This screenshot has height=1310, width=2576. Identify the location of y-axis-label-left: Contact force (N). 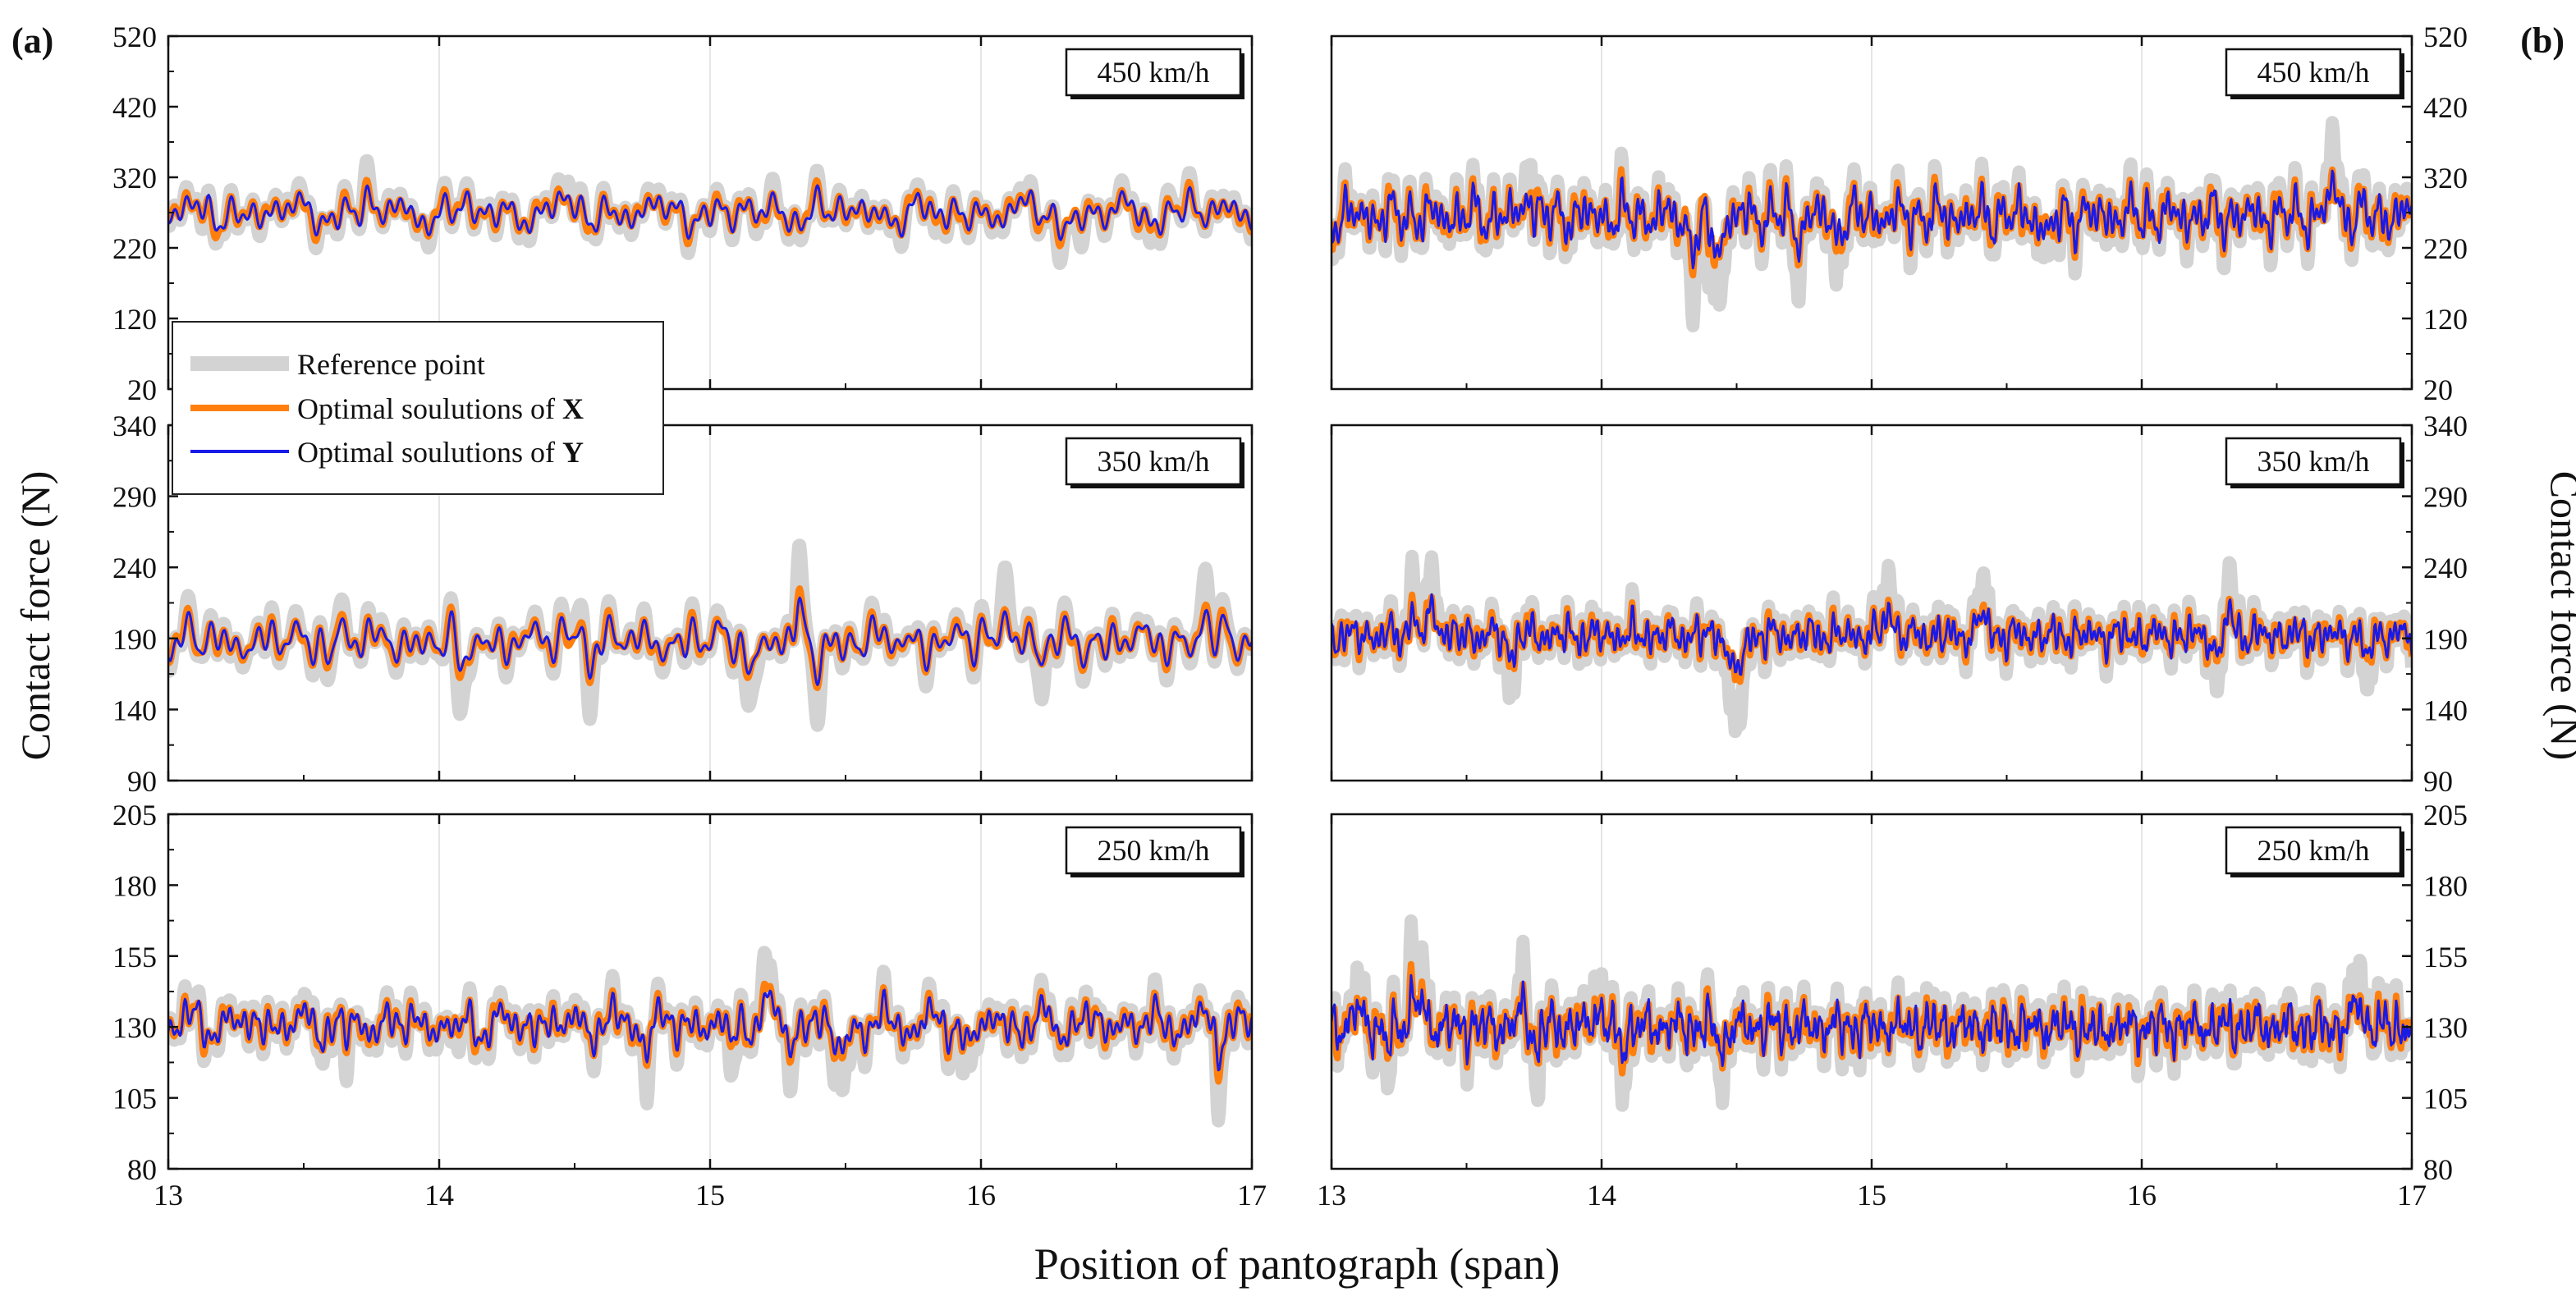
(35, 616).